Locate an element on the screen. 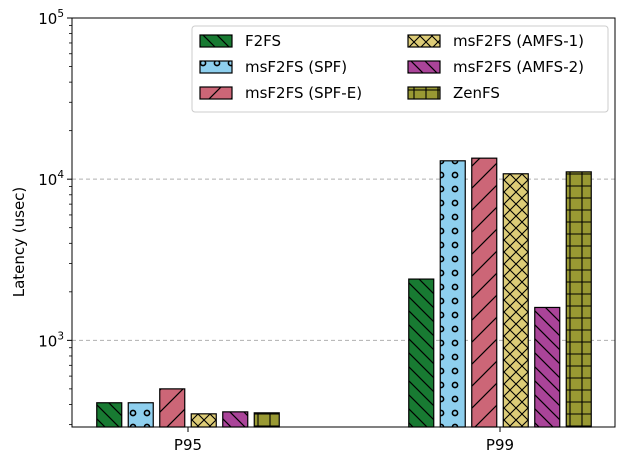 The image size is (624, 465). legend-label-f2fs: F2FS is located at coordinates (263, 41).